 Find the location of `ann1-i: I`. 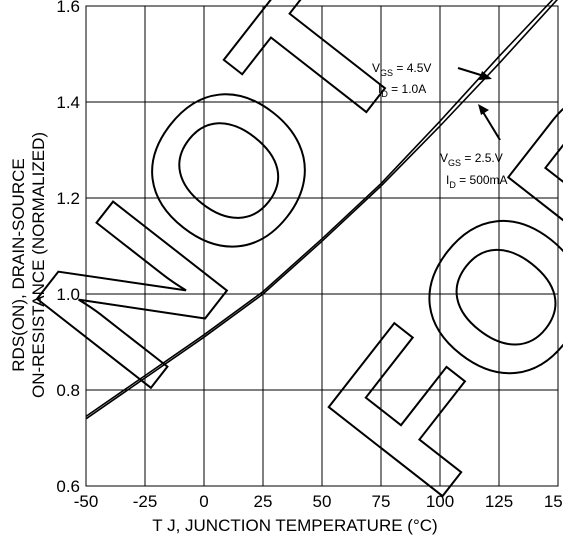

ann1-i: I is located at coordinates (379, 89).